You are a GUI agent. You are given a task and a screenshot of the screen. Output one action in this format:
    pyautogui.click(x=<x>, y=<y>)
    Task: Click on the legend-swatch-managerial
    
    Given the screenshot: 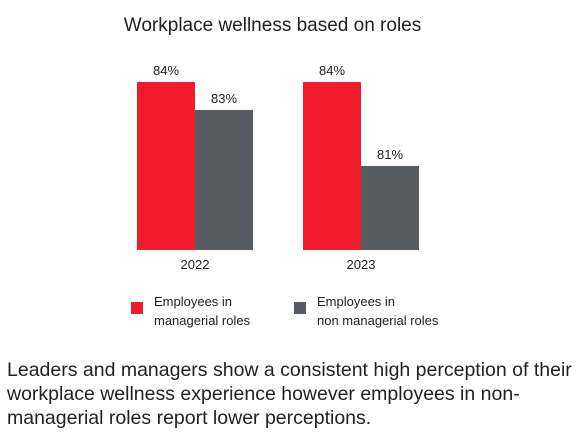 What is the action you would take?
    pyautogui.click(x=137, y=308)
    